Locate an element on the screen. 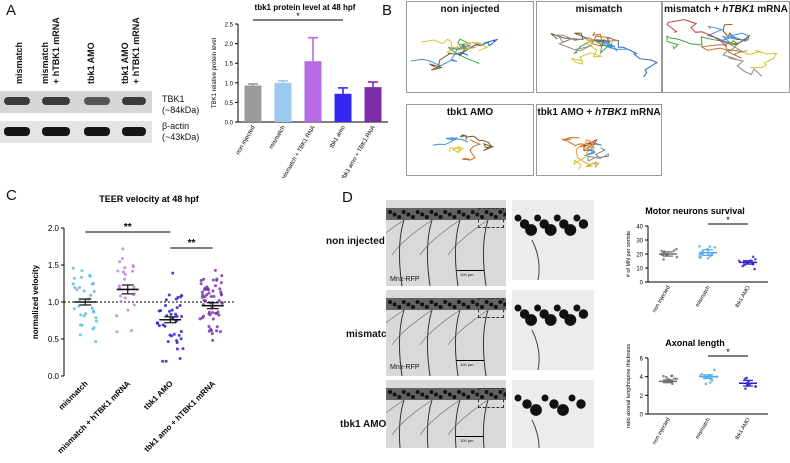 The height and width of the screenshot is (463, 790). y-tick-label: 20 is located at coordinates (639, 256).